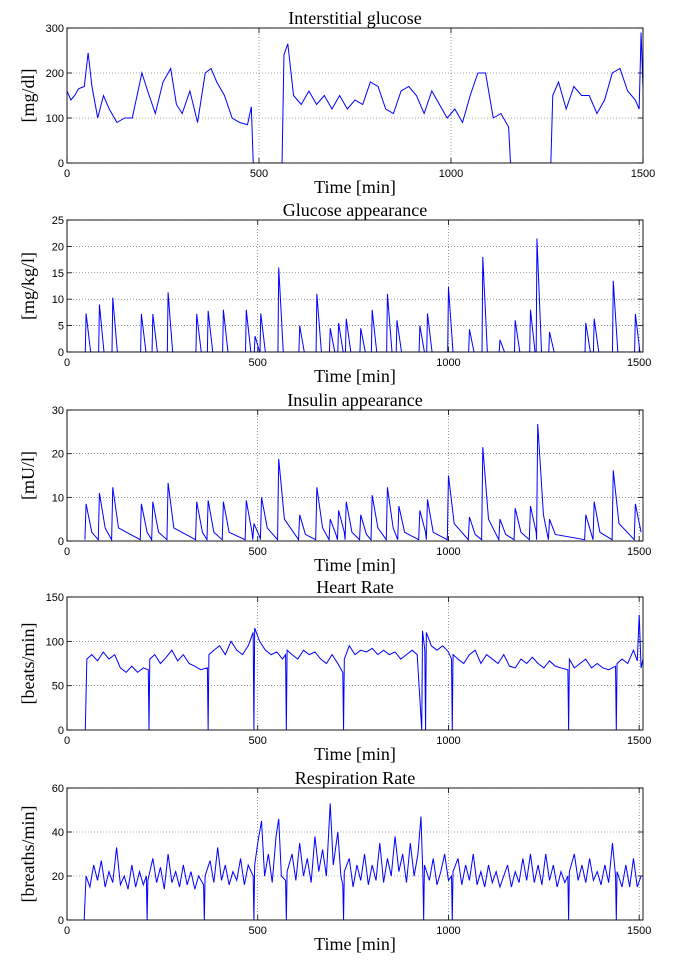 The height and width of the screenshot is (961, 681). Describe the element at coordinates (55, 29) in the screenshot. I see `y-tick-label: 300` at that location.